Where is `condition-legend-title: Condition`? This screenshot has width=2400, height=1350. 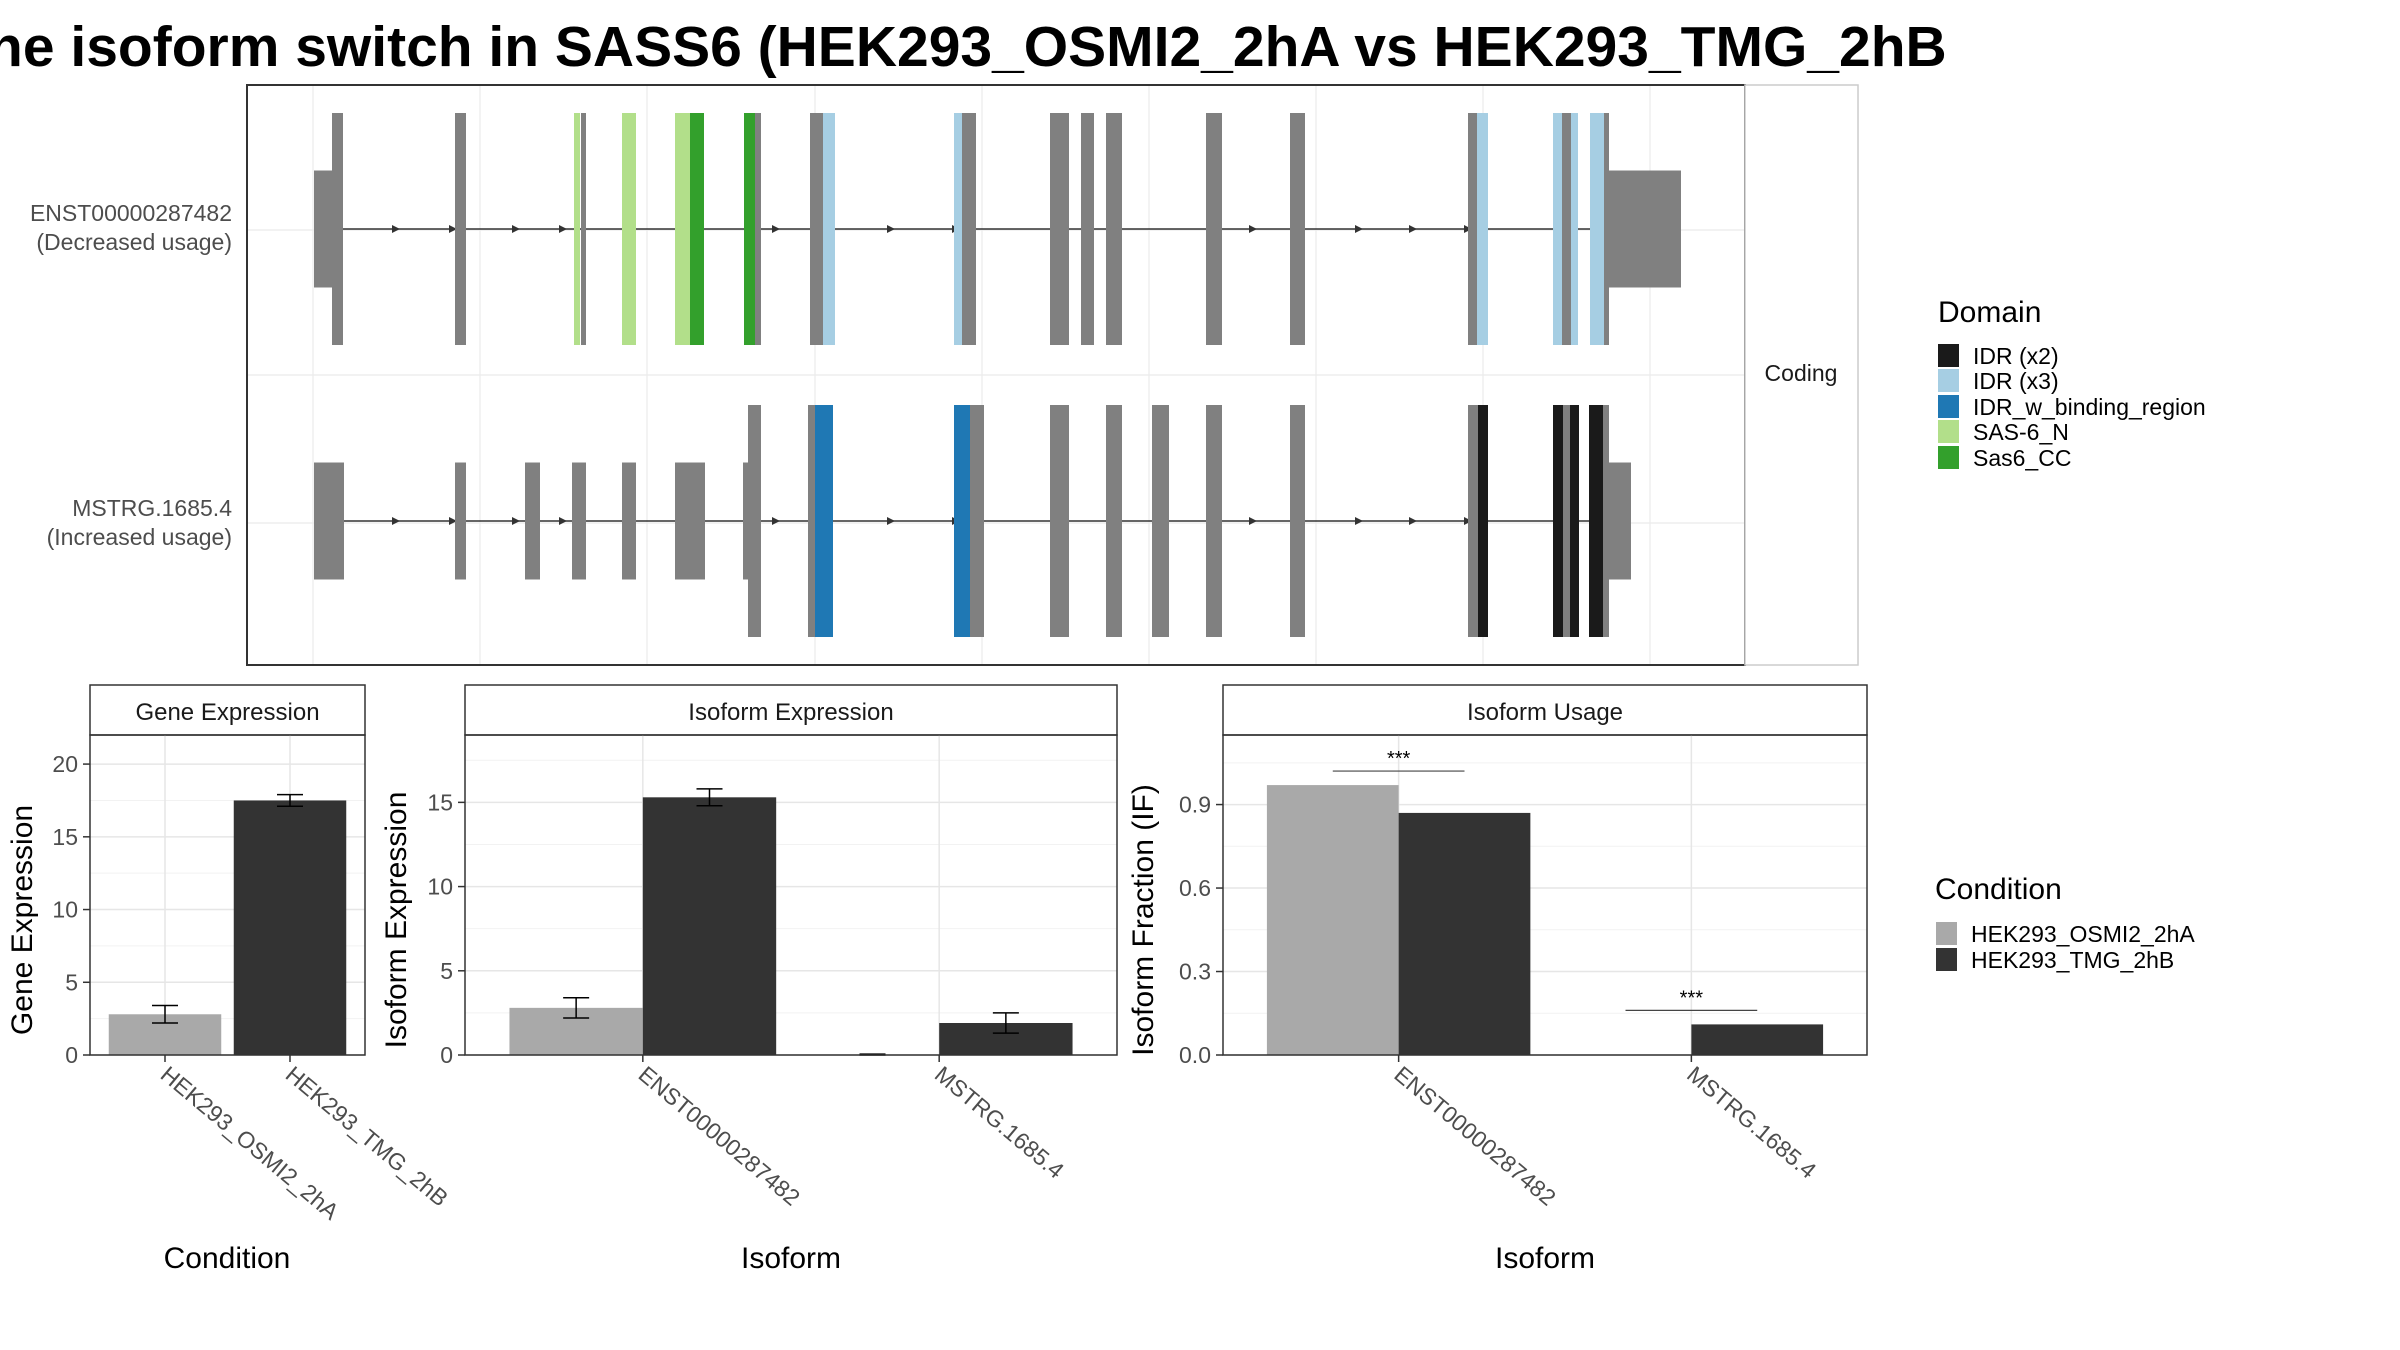 condition-legend-title: Condition is located at coordinates (1998, 889).